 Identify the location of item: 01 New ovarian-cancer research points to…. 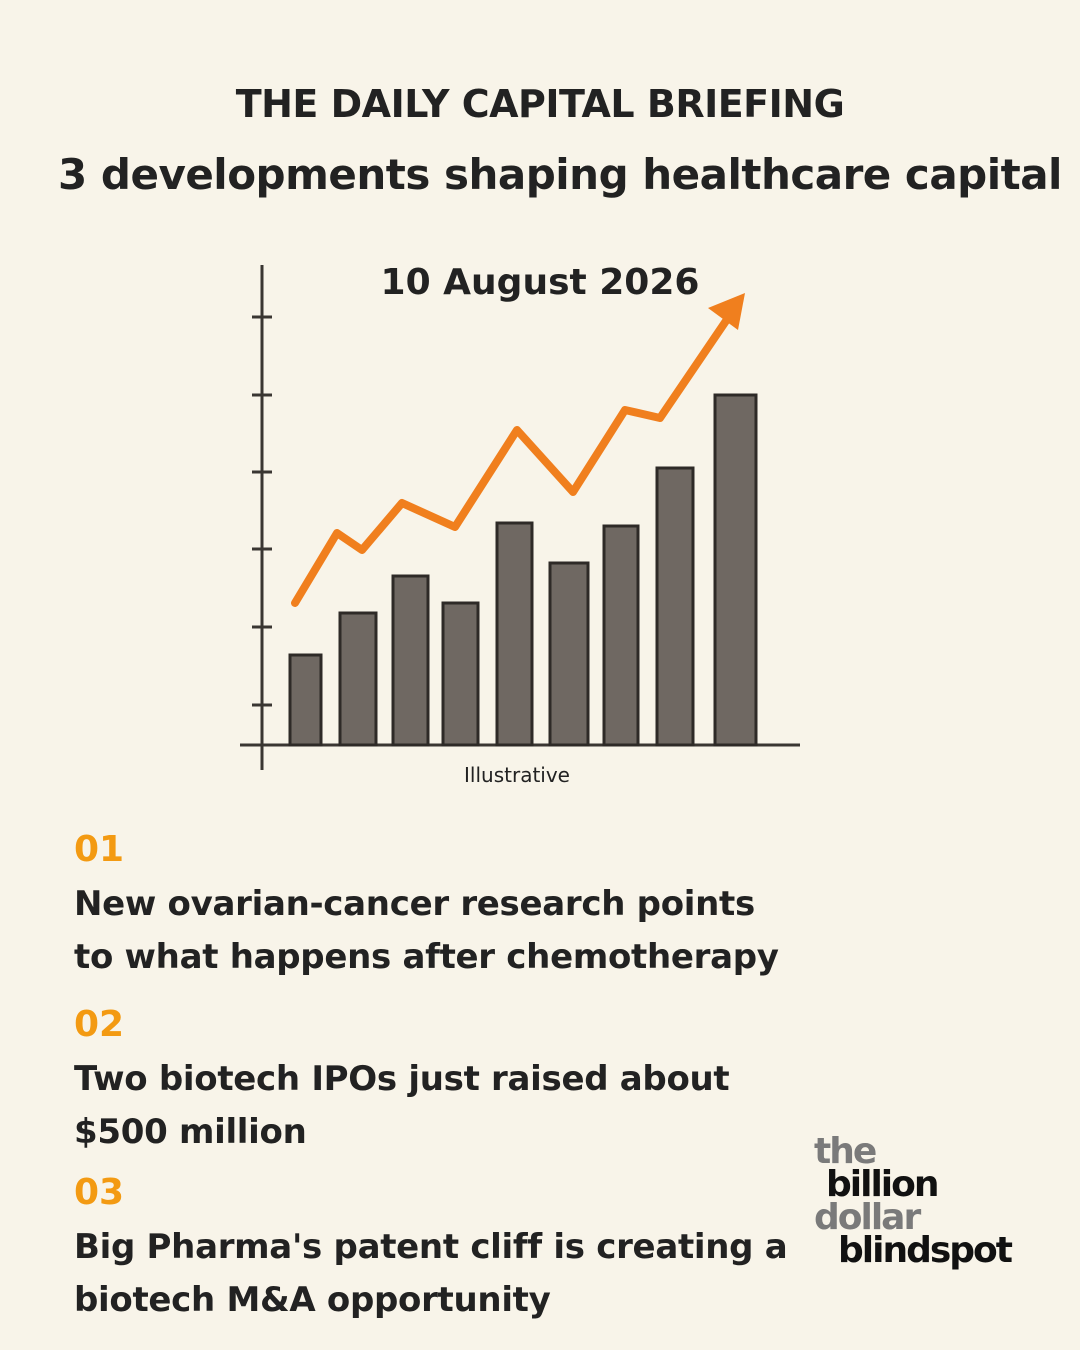
(434, 907).